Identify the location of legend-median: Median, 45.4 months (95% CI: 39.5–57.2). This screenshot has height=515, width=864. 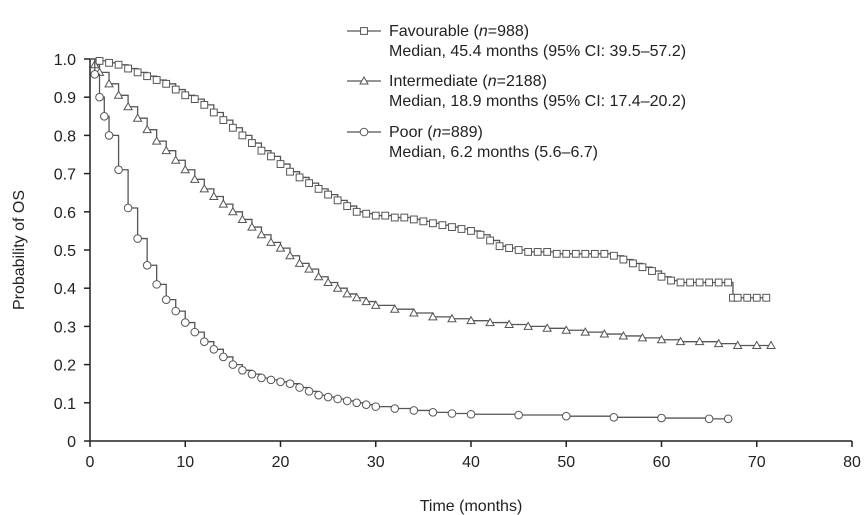
(537, 51).